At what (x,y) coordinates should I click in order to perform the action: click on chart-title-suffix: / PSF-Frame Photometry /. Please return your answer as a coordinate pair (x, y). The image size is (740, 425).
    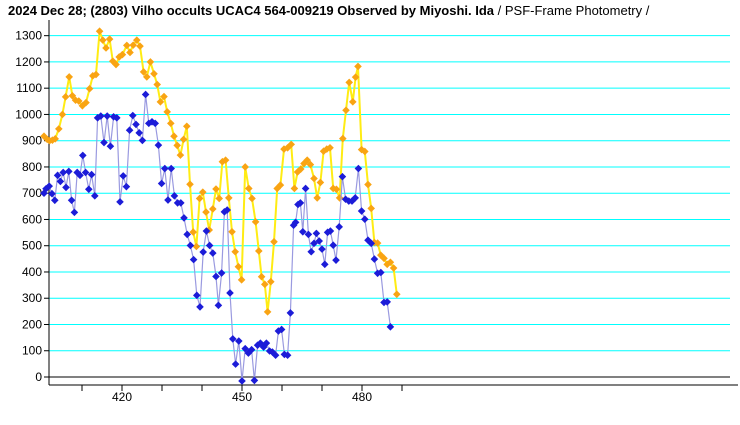
    Looking at the image, I should click on (572, 10).